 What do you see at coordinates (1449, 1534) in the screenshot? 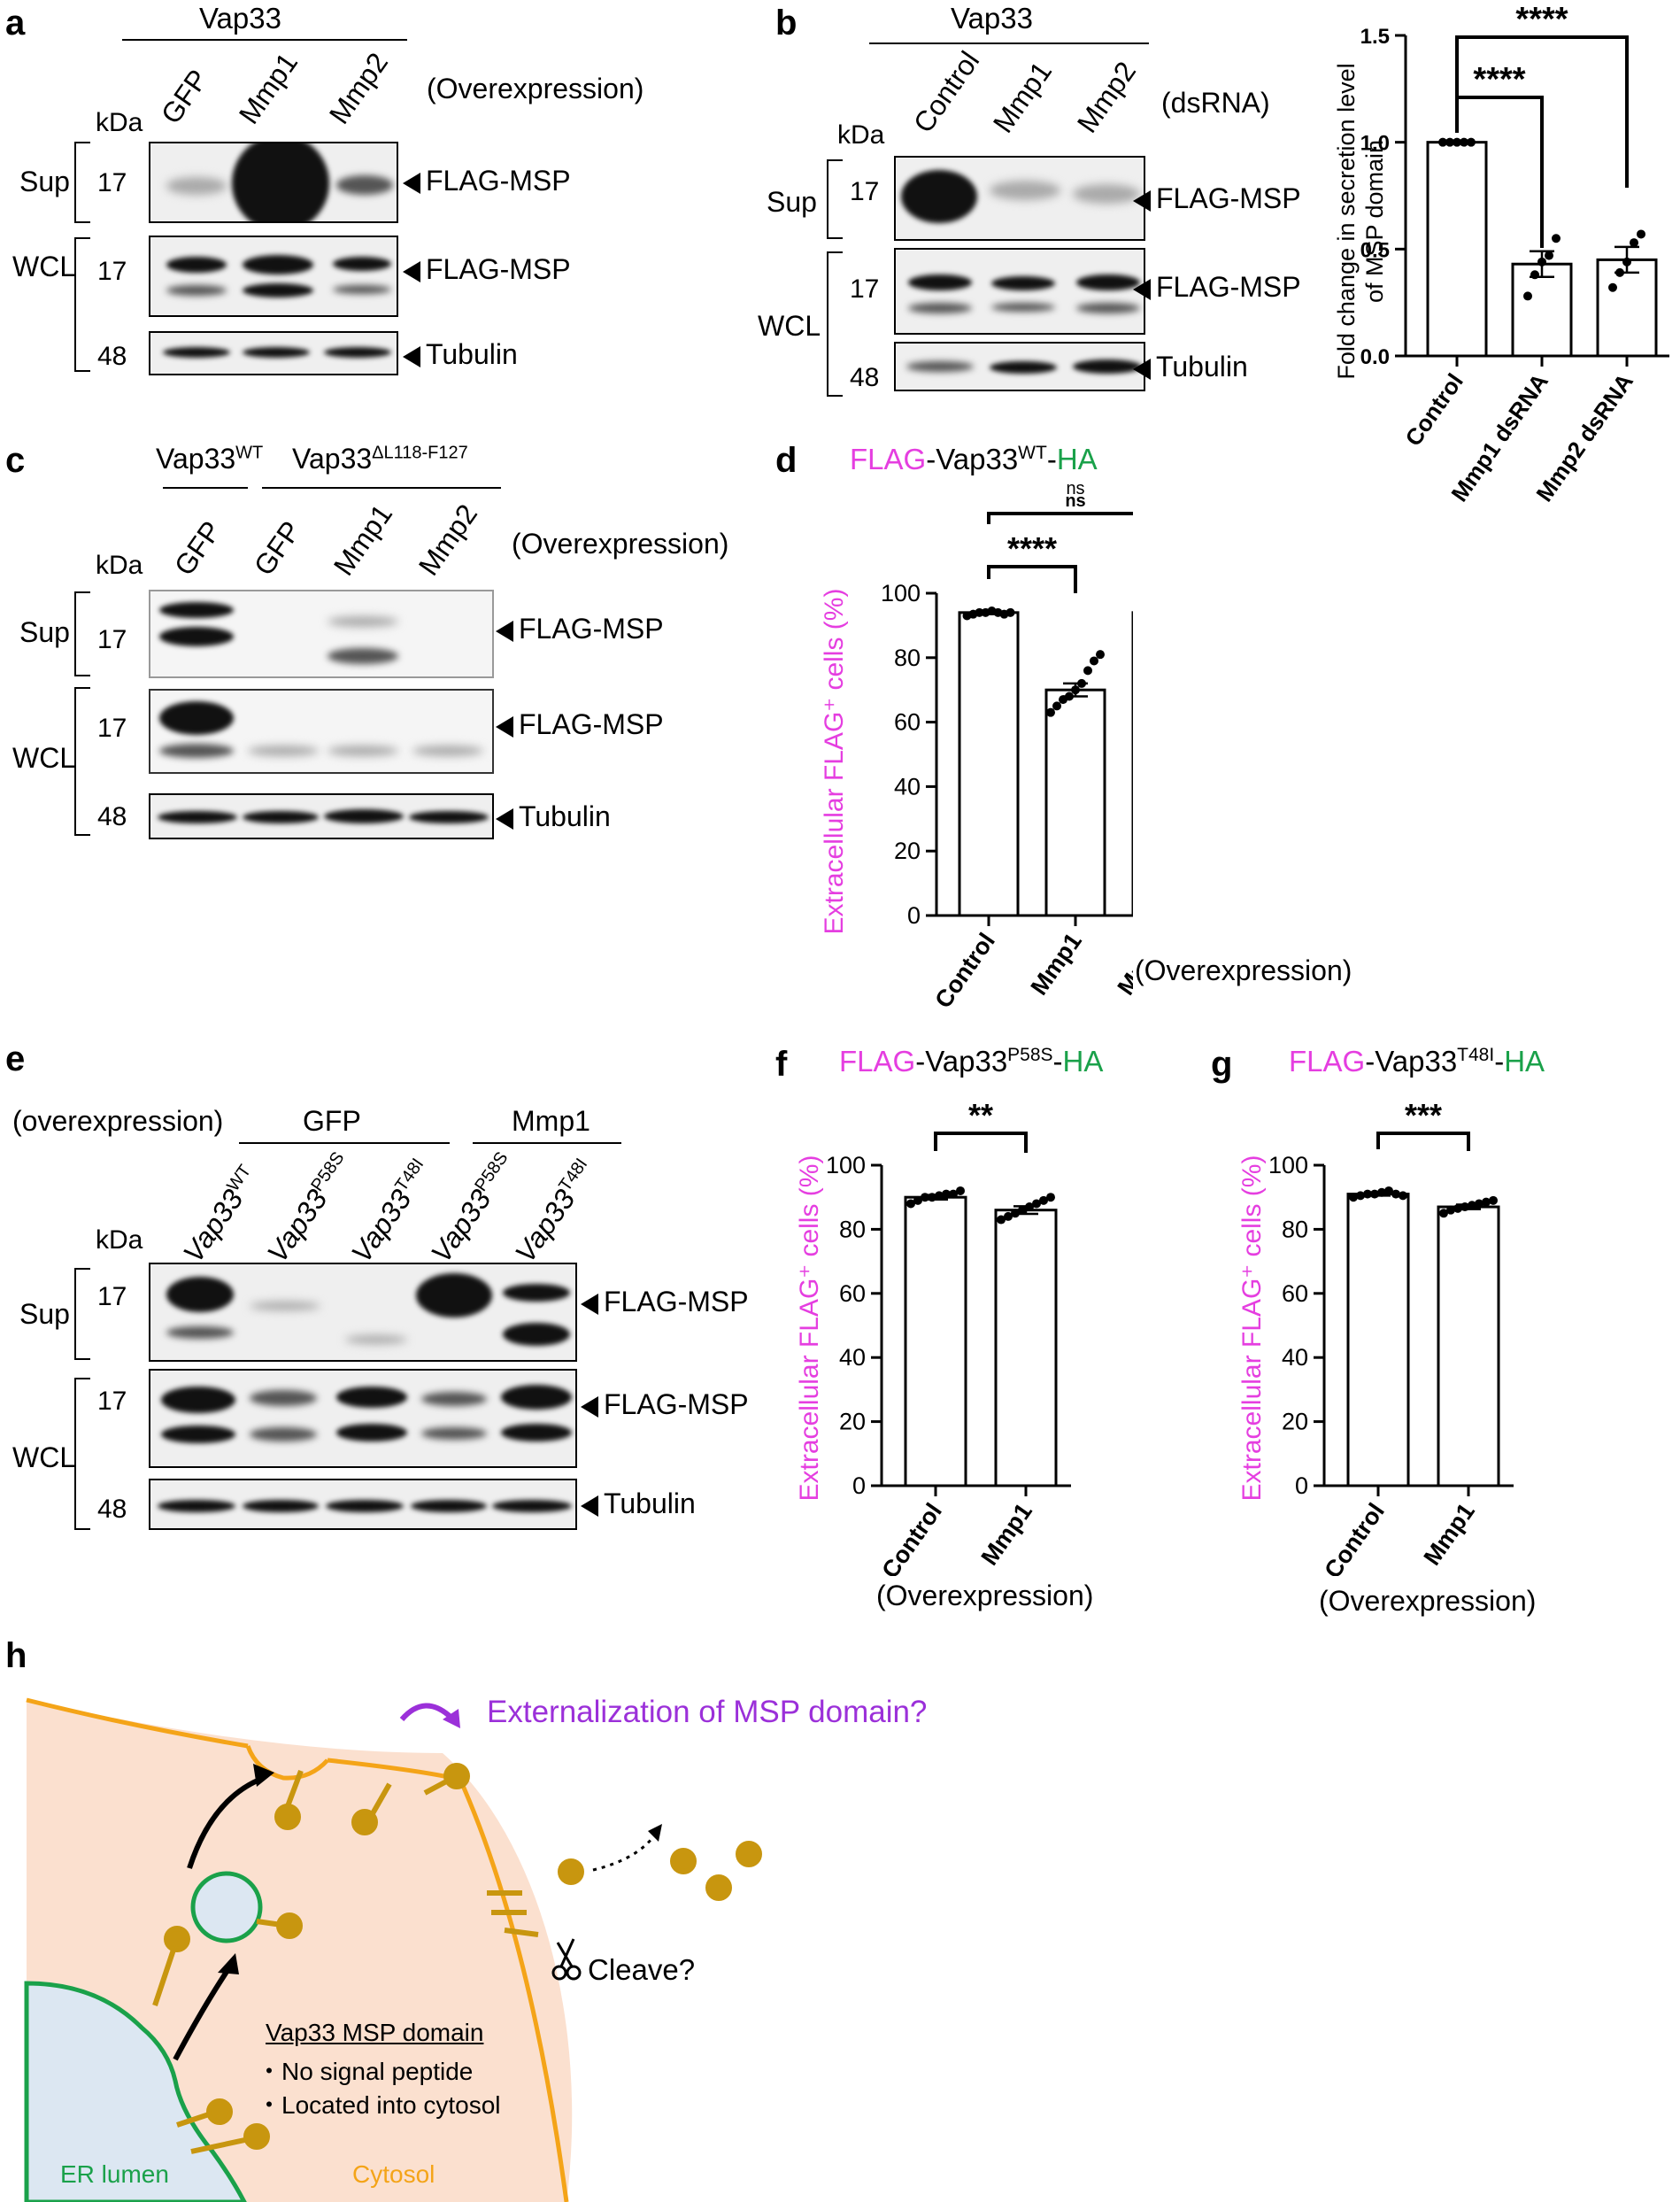
I see `x-tick-label: Mmp1` at bounding box center [1449, 1534].